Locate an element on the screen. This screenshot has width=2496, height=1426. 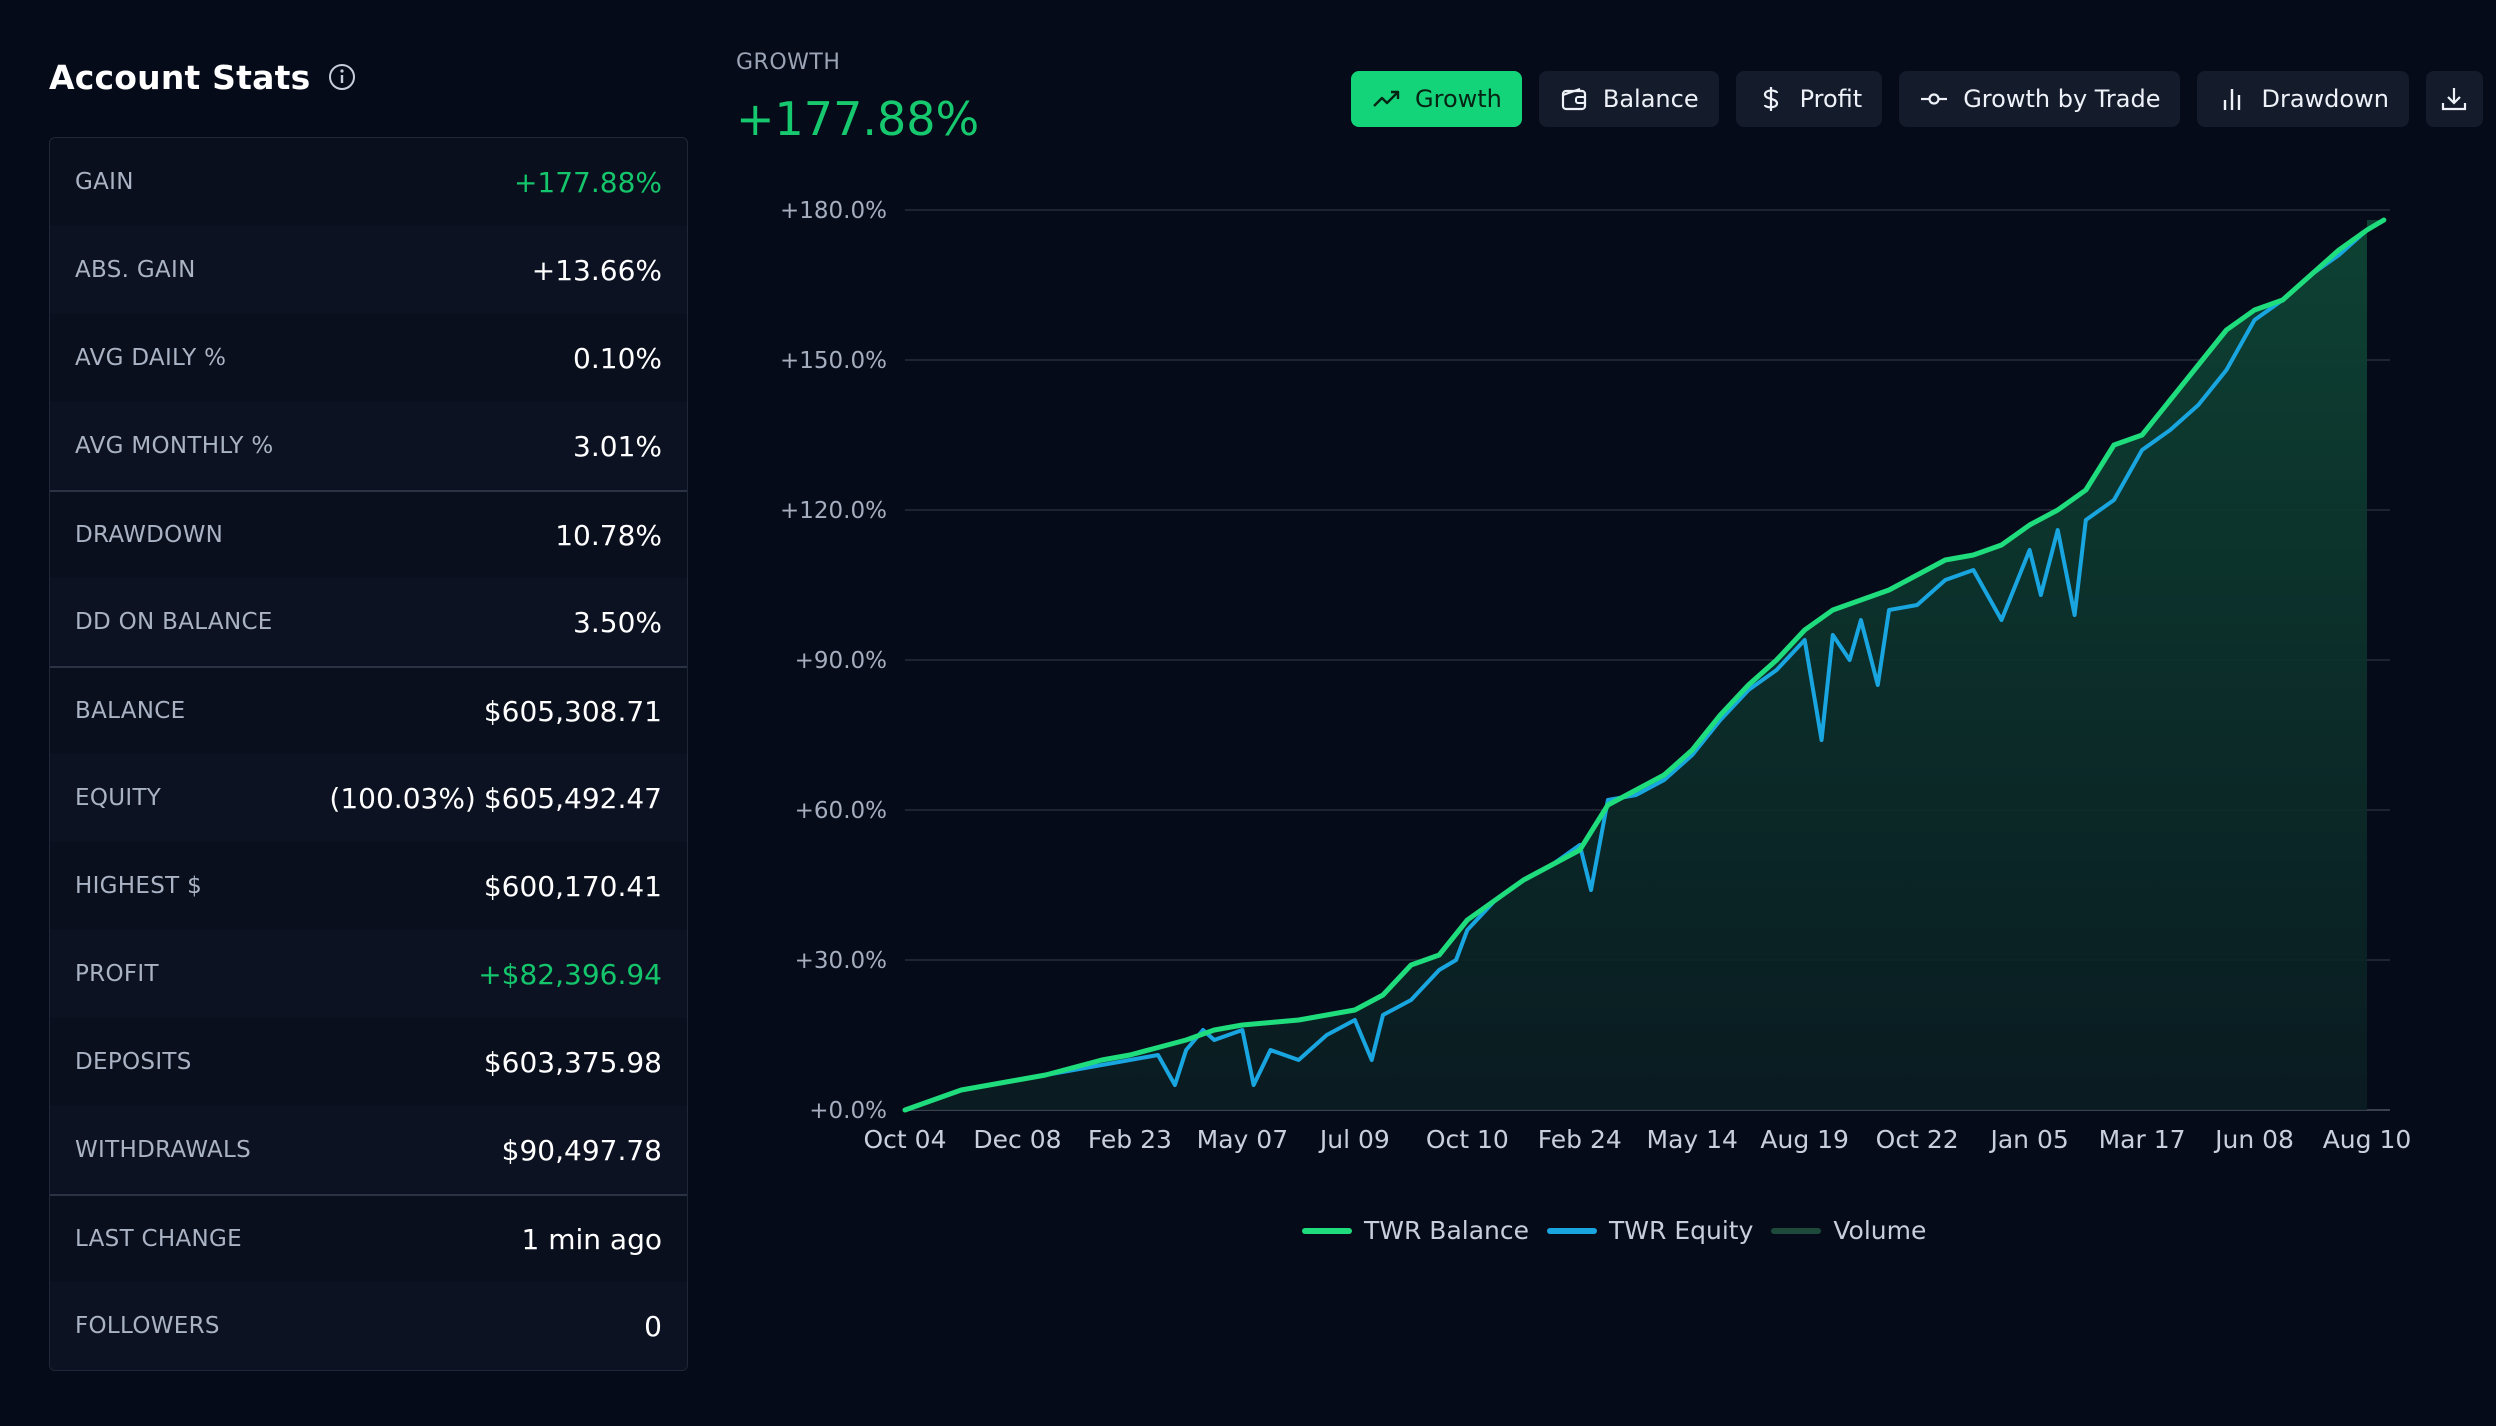
stat-row: FOLLOWERS 0 is located at coordinates (368, 1326).